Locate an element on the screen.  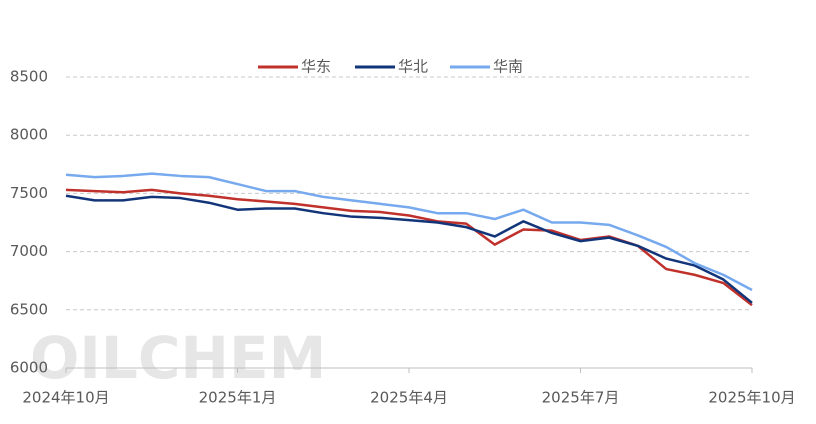
y-tick-label: 6500 is located at coordinates (29, 309).